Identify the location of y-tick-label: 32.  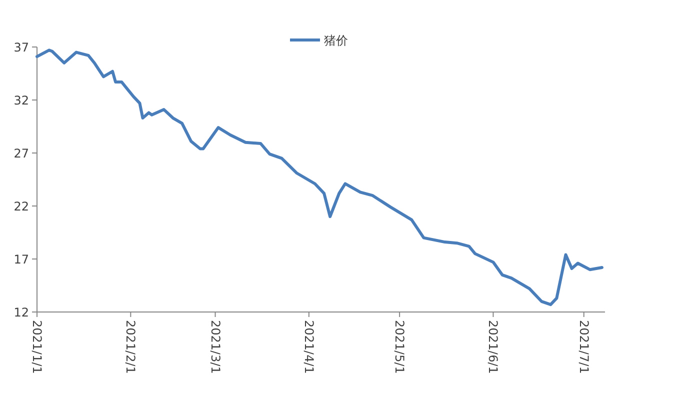
(21, 101).